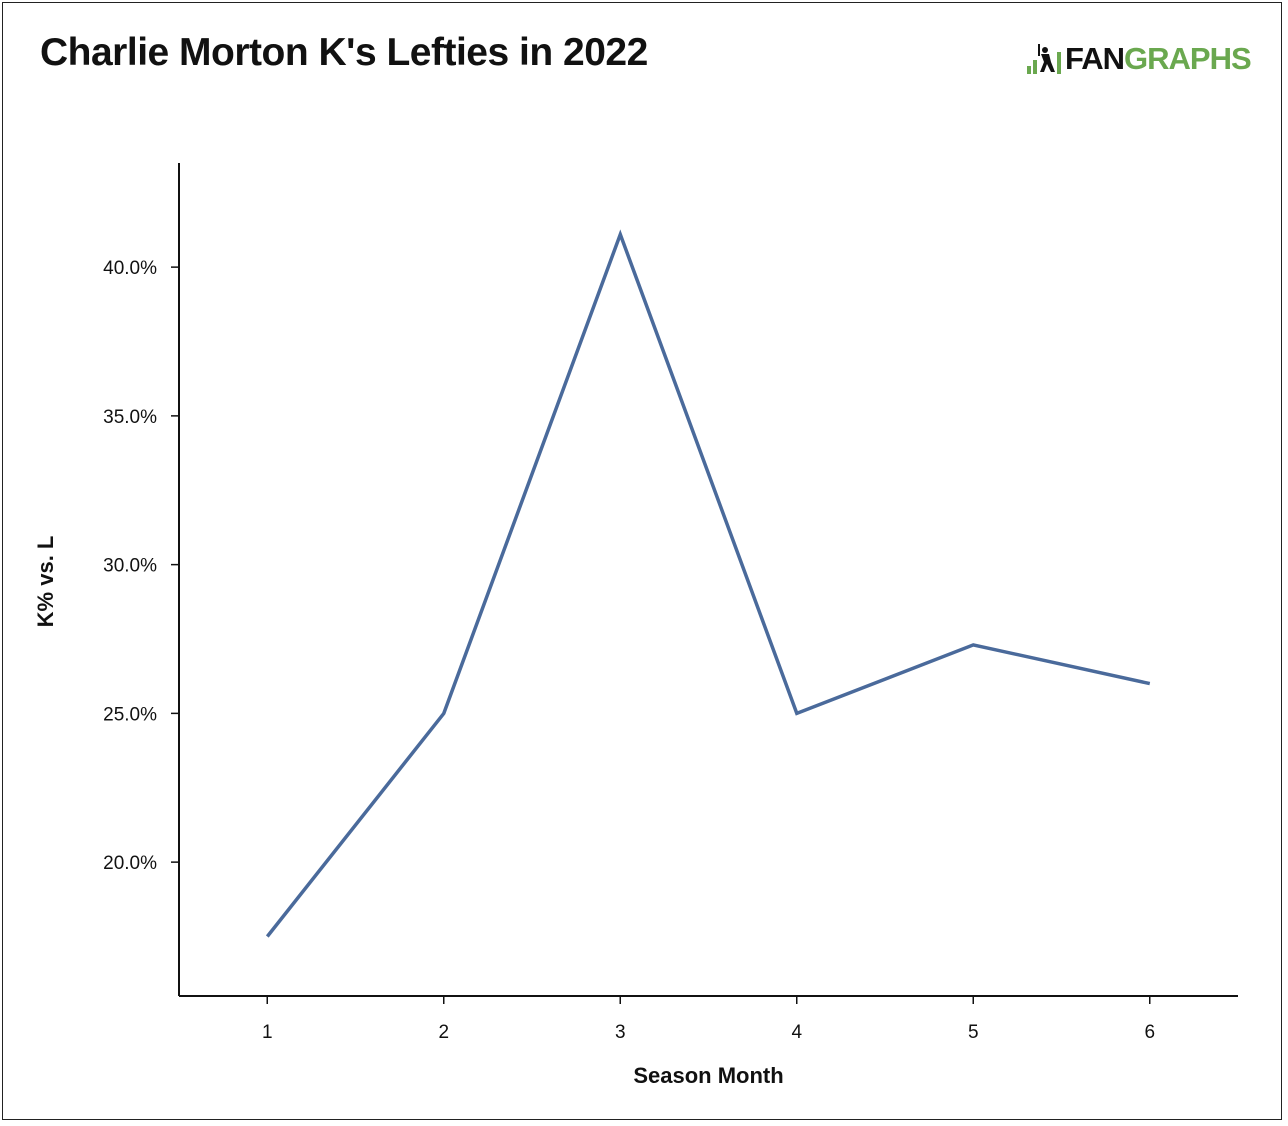  Describe the element at coordinates (708, 1075) in the screenshot. I see `x-axis-title: Season Month` at that location.